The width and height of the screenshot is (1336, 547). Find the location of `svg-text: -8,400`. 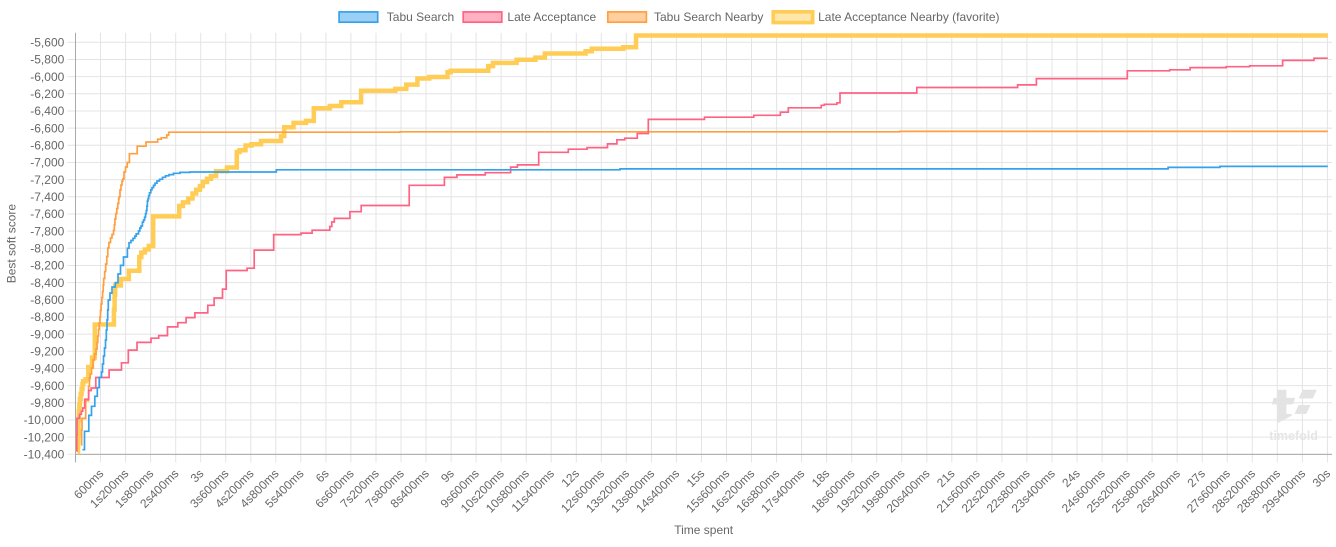

svg-text: -8,400 is located at coordinates (47, 283).